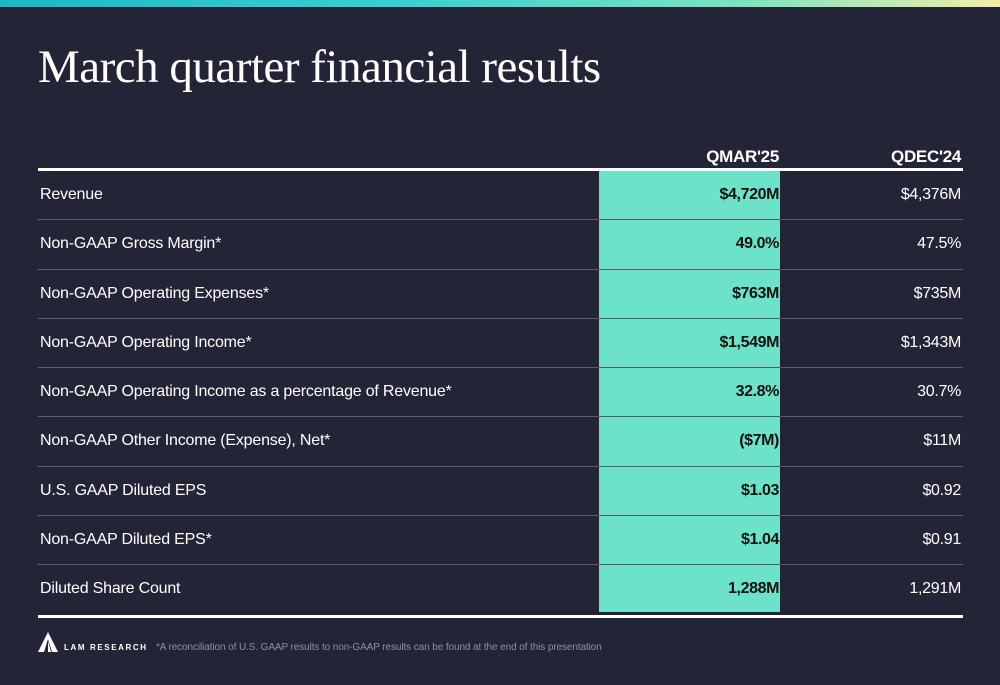 The width and height of the screenshot is (1000, 685). Describe the element at coordinates (71, 194) in the screenshot. I see `row-label: Revenue` at that location.